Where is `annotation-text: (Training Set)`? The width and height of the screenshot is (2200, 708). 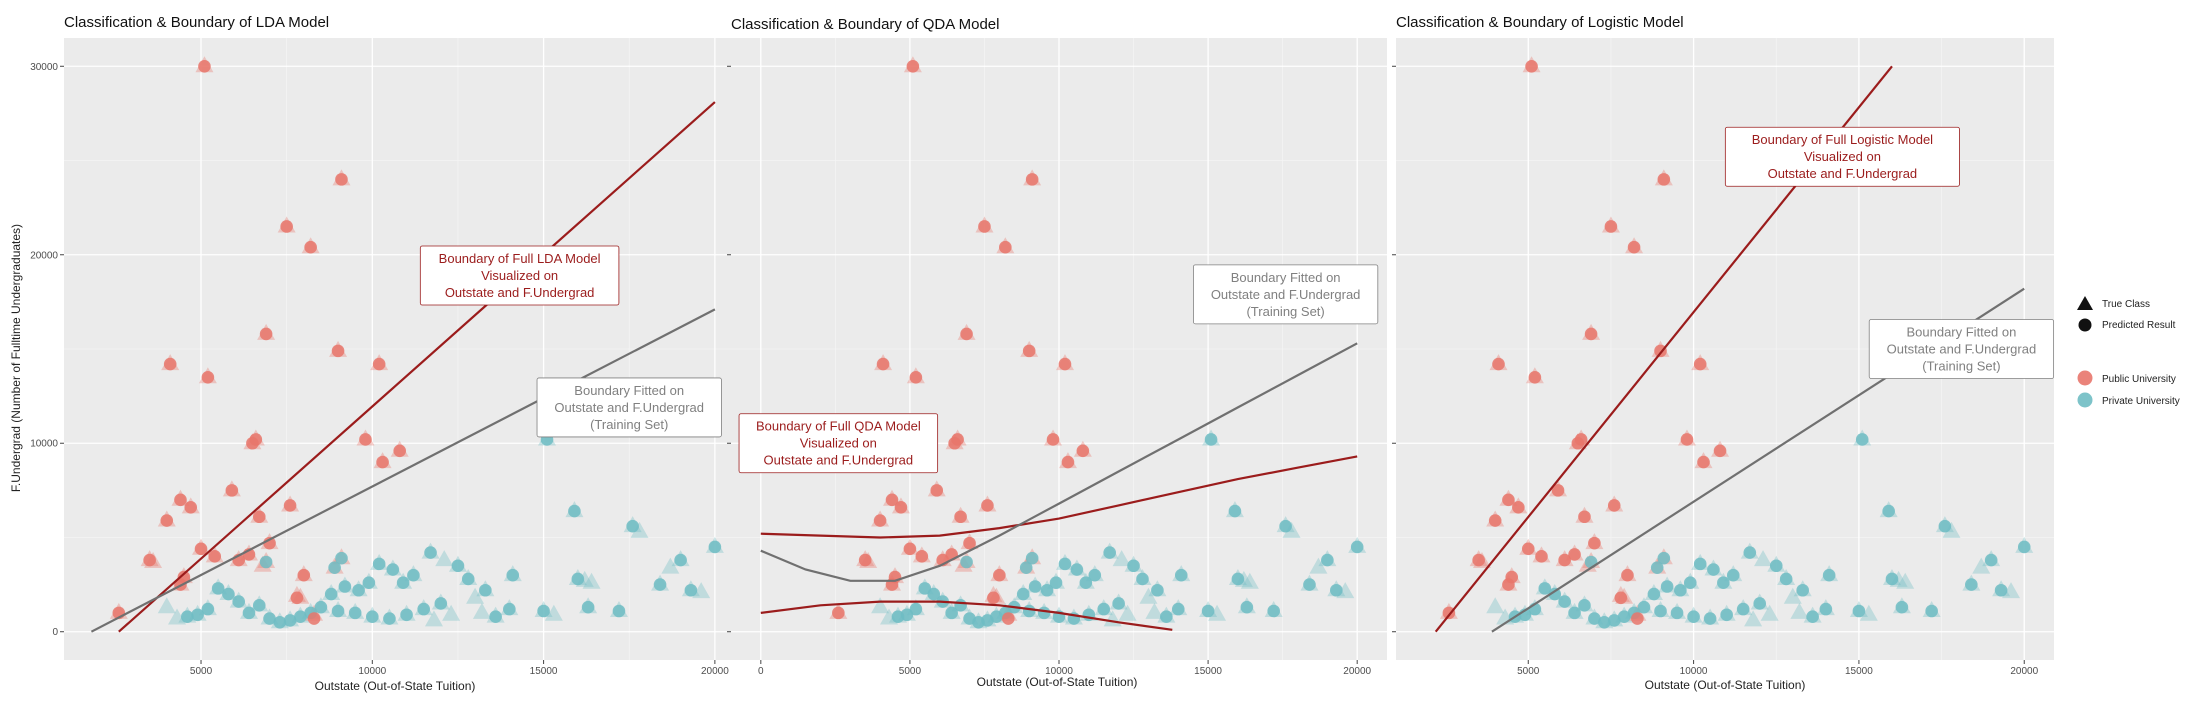
annotation-text: (Training Set) is located at coordinates (629, 424).